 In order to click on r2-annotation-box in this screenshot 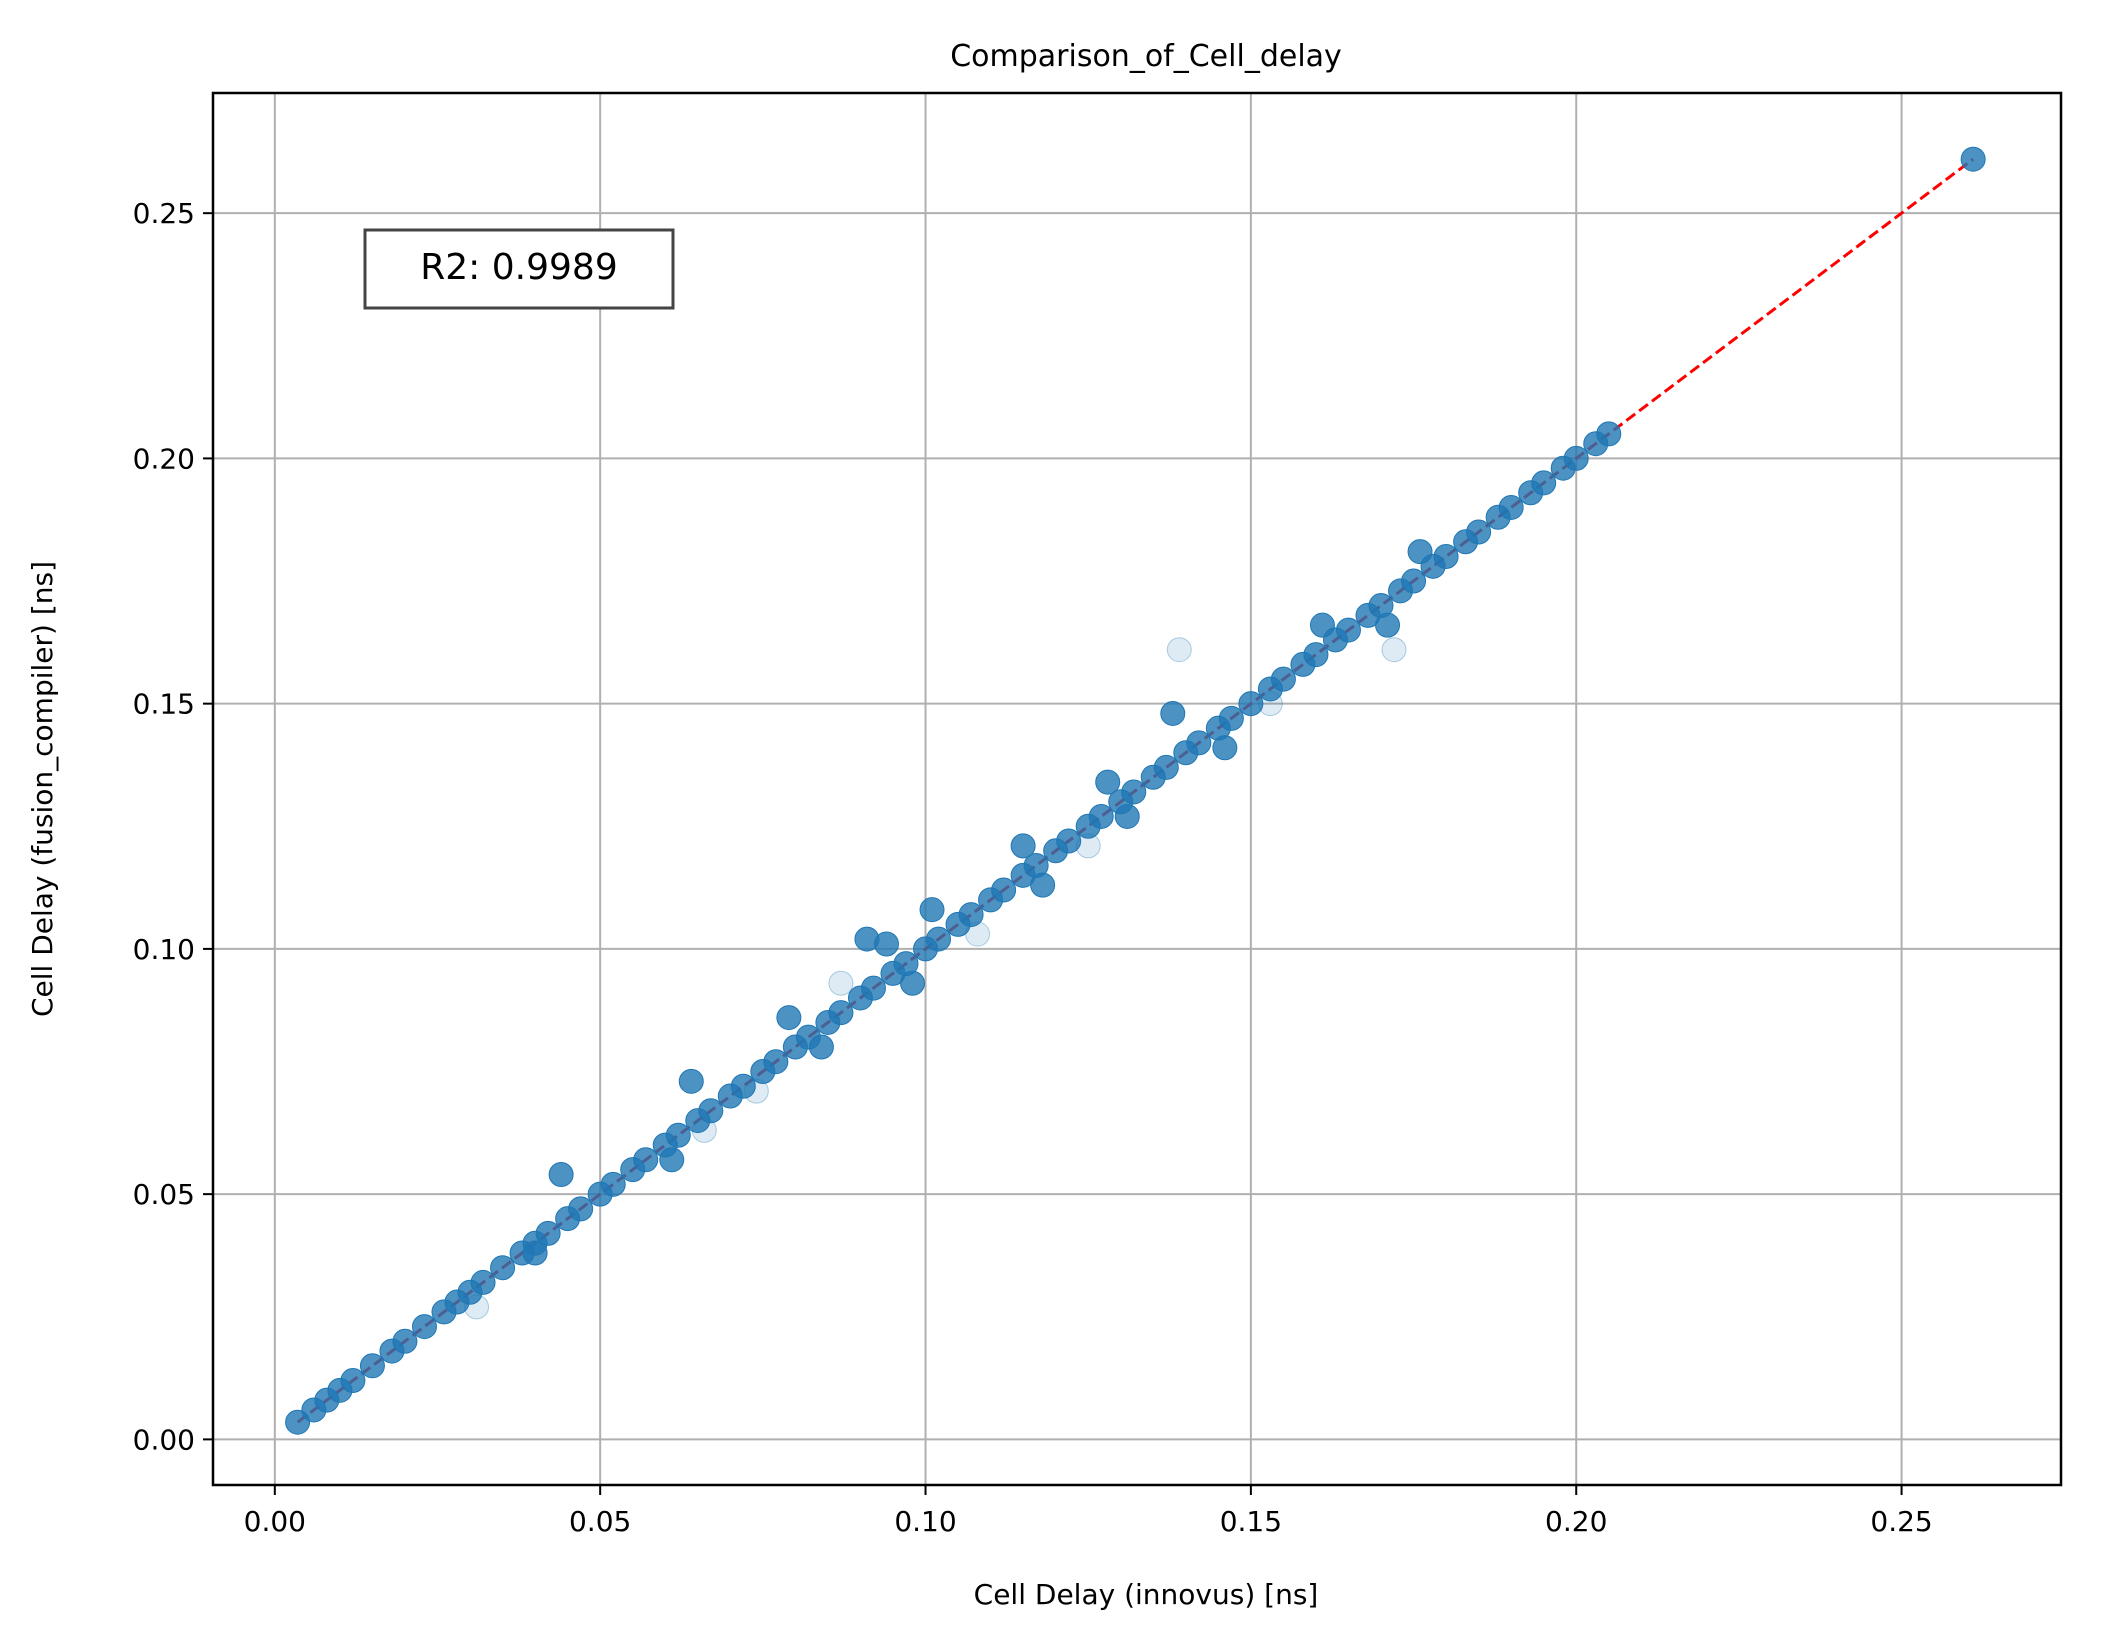, I will do `click(519, 269)`.